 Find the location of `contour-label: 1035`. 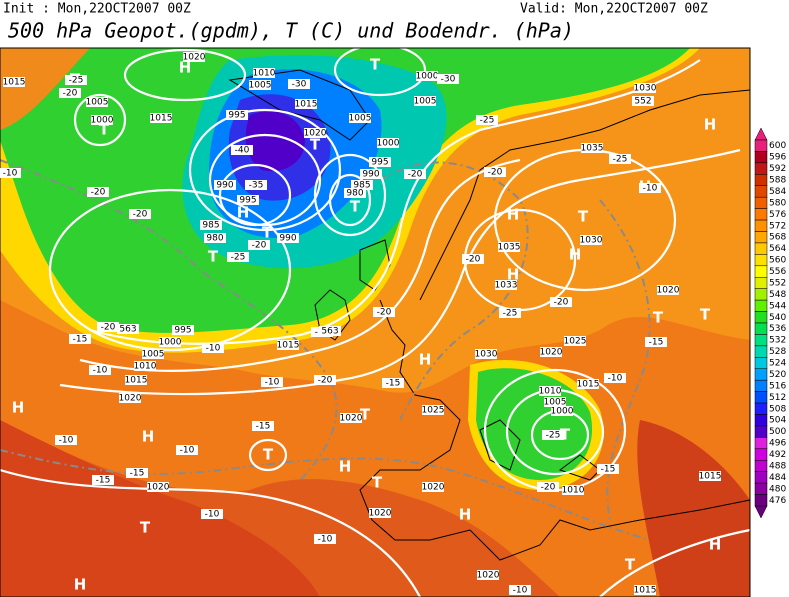

contour-label: 1035 is located at coordinates (592, 149).